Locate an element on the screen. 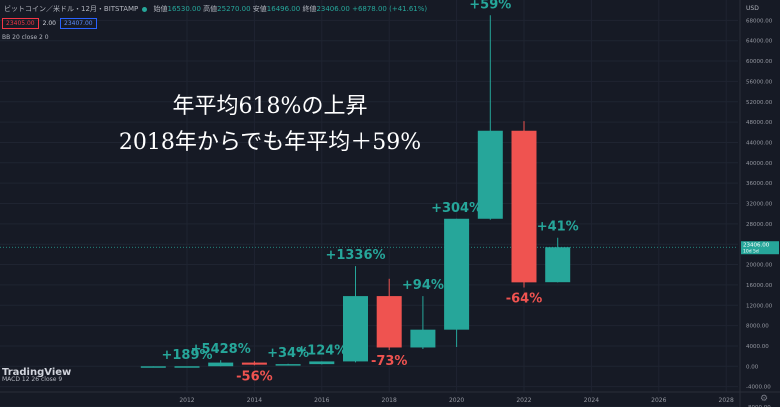  y-tick-label: 36000.00 is located at coordinates (759, 184).